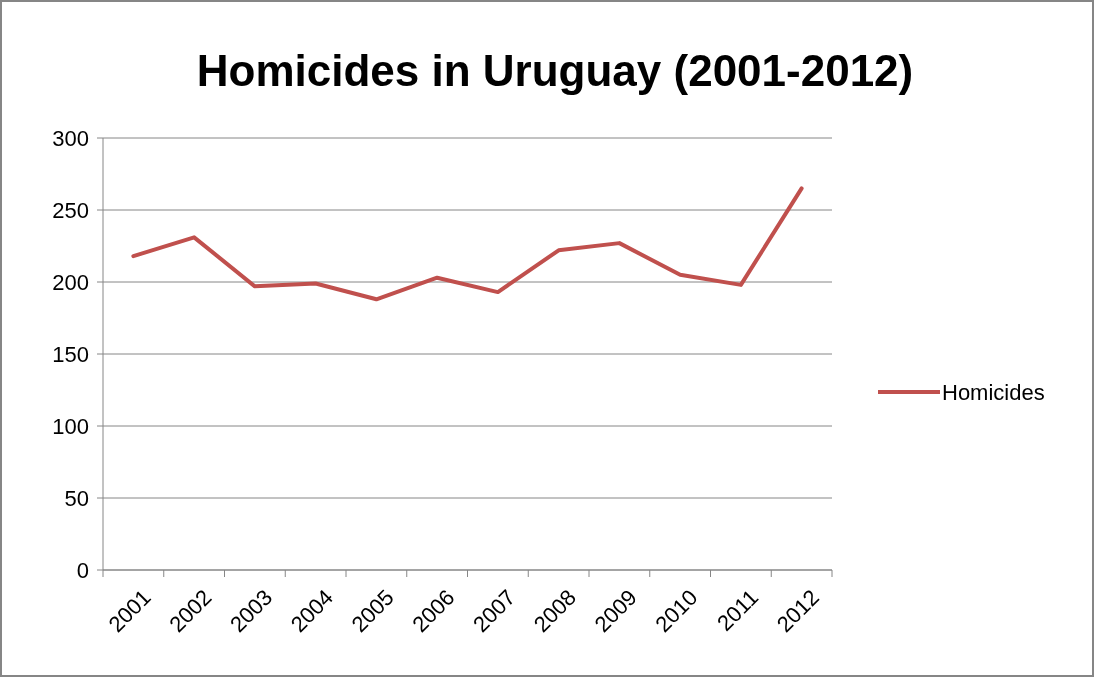 Image resolution: width=1094 pixels, height=677 pixels. I want to click on y-tick-label: 300, so click(70, 138).